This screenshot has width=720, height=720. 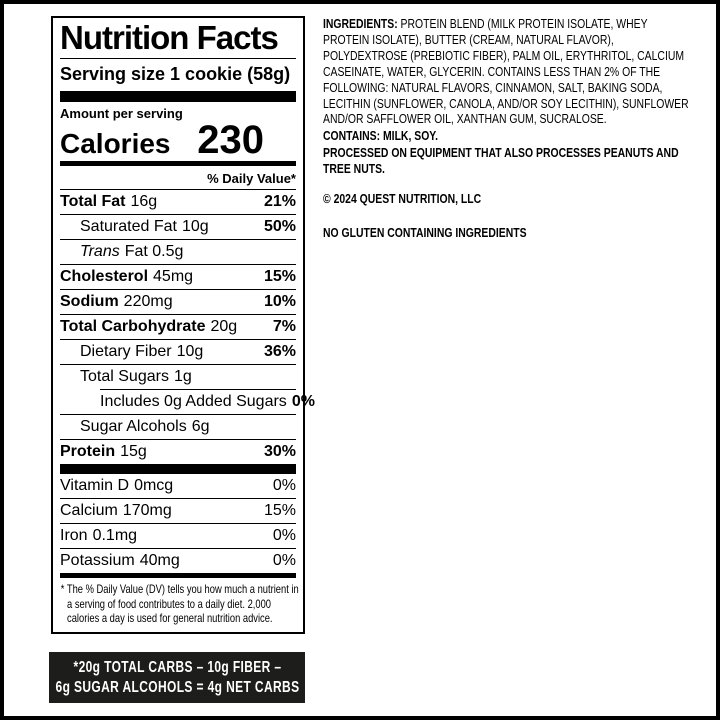 I want to click on nutrient-name: Sodium, so click(x=89, y=301).